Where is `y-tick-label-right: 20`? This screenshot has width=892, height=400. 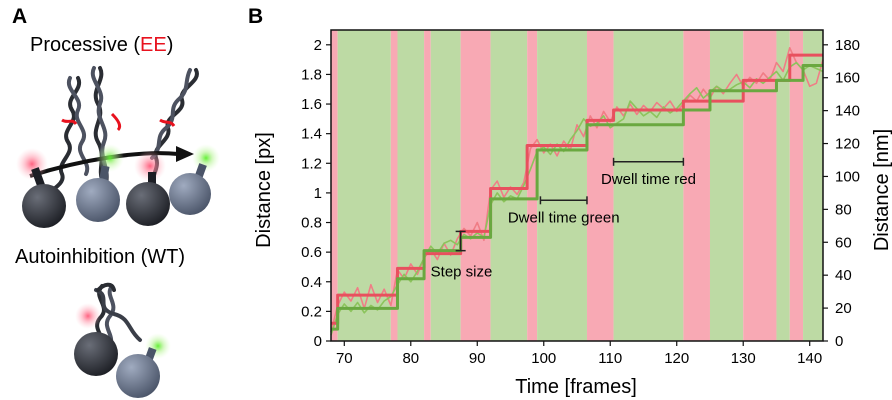
y-tick-label-right: 20 is located at coordinates (843, 308).